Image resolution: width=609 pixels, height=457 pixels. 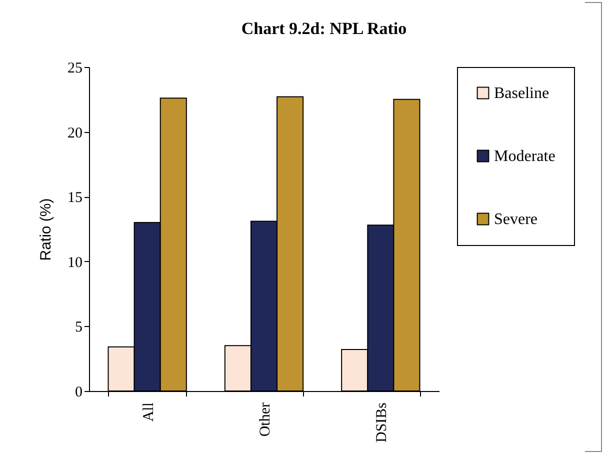 What do you see at coordinates (522, 93) in the screenshot?
I see `legend-label: Baseline` at bounding box center [522, 93].